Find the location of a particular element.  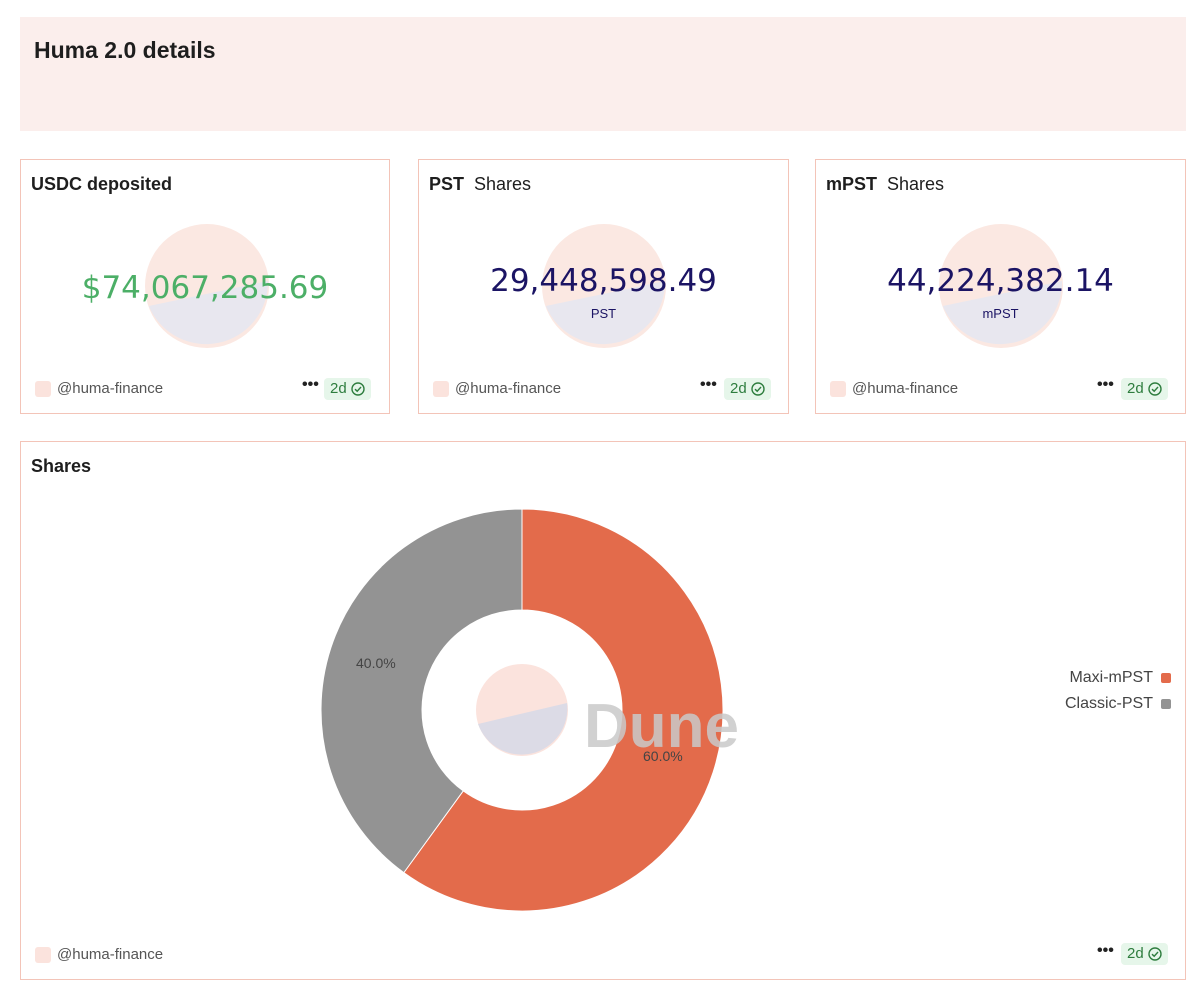

legend-item-classic-pst: Classic-PST is located at coordinates (1118, 704).